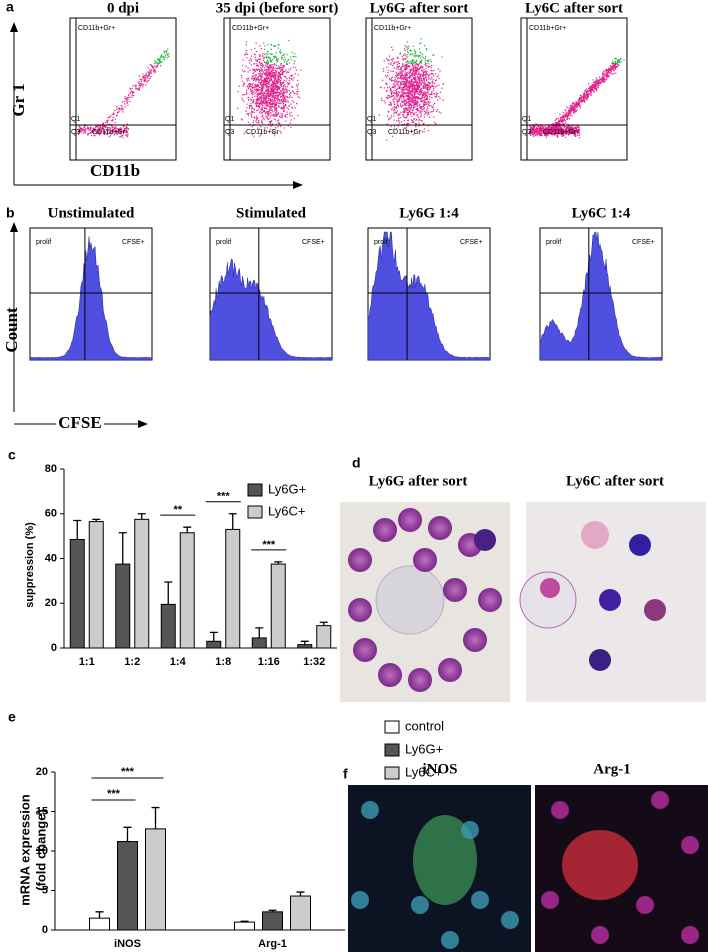 This screenshot has height=952, width=708. Describe the element at coordinates (272, 921) in the screenshot. I see `bar` at that location.